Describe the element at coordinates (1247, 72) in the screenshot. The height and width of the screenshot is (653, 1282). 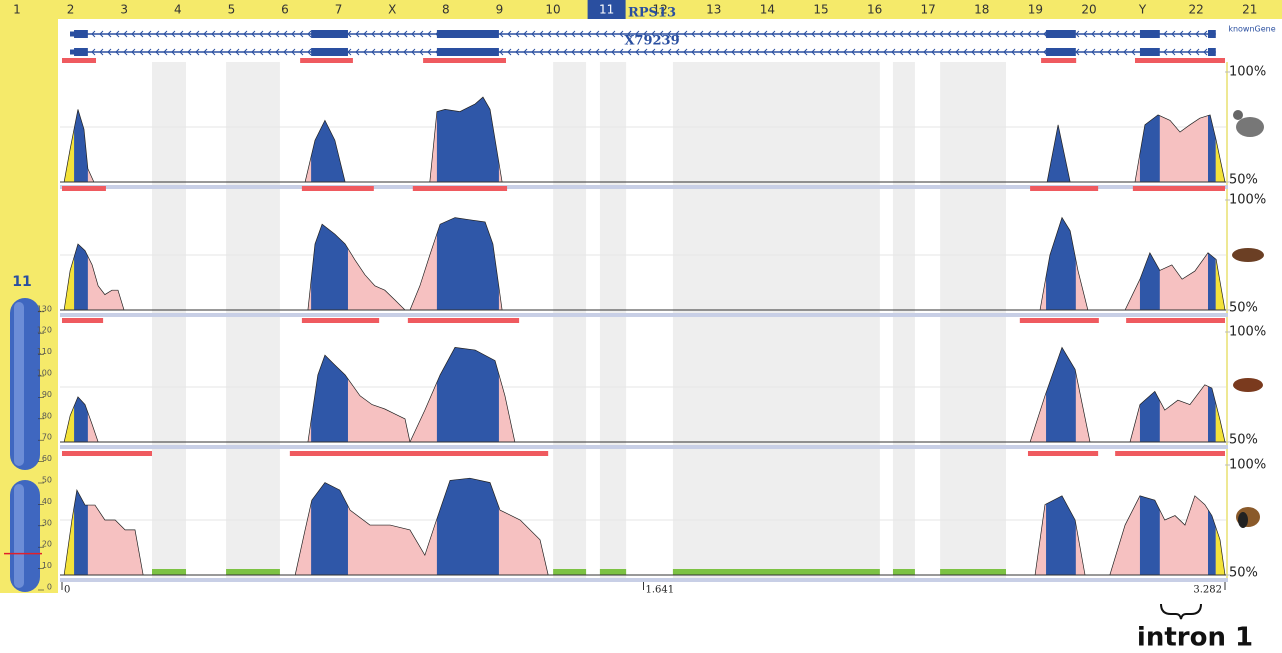
I see `y-tick-label: 100%` at that location.